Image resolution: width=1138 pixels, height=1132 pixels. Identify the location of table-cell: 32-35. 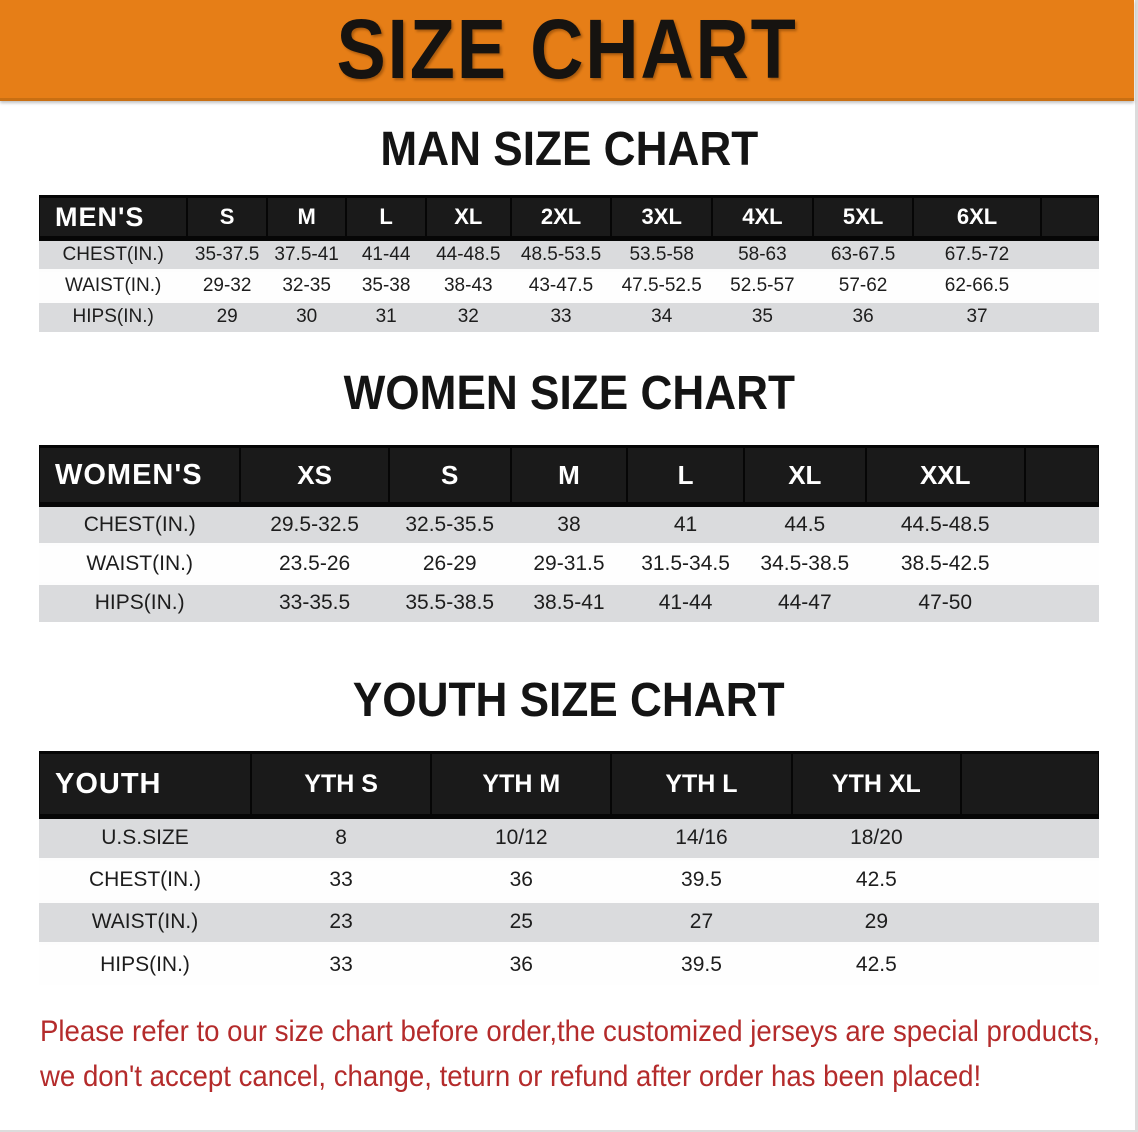
(306, 284).